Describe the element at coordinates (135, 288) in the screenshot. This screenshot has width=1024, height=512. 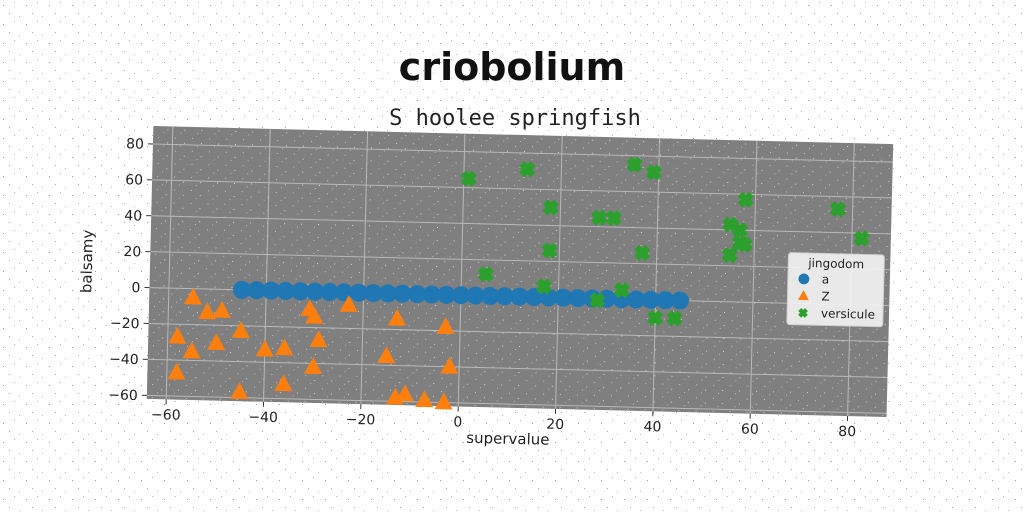
I see `y-tick-label: 0` at that location.